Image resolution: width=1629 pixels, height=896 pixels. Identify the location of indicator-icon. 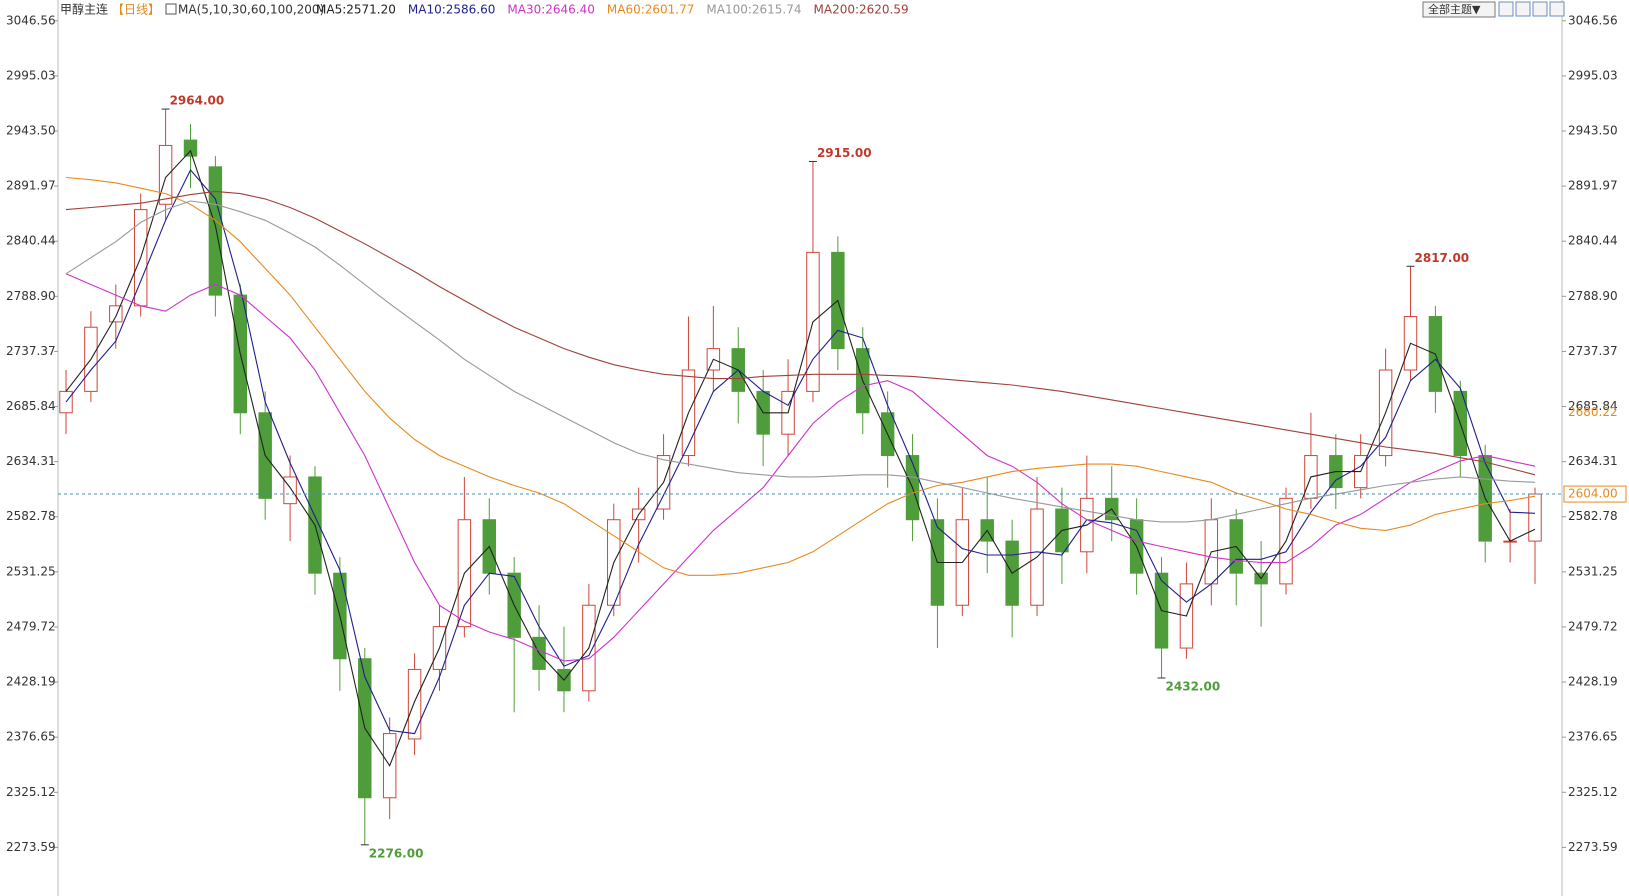
(171, 9).